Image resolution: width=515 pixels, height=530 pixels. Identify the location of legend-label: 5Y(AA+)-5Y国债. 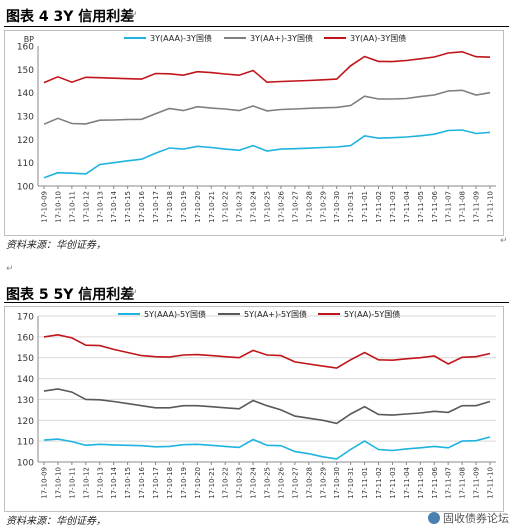
(275, 314).